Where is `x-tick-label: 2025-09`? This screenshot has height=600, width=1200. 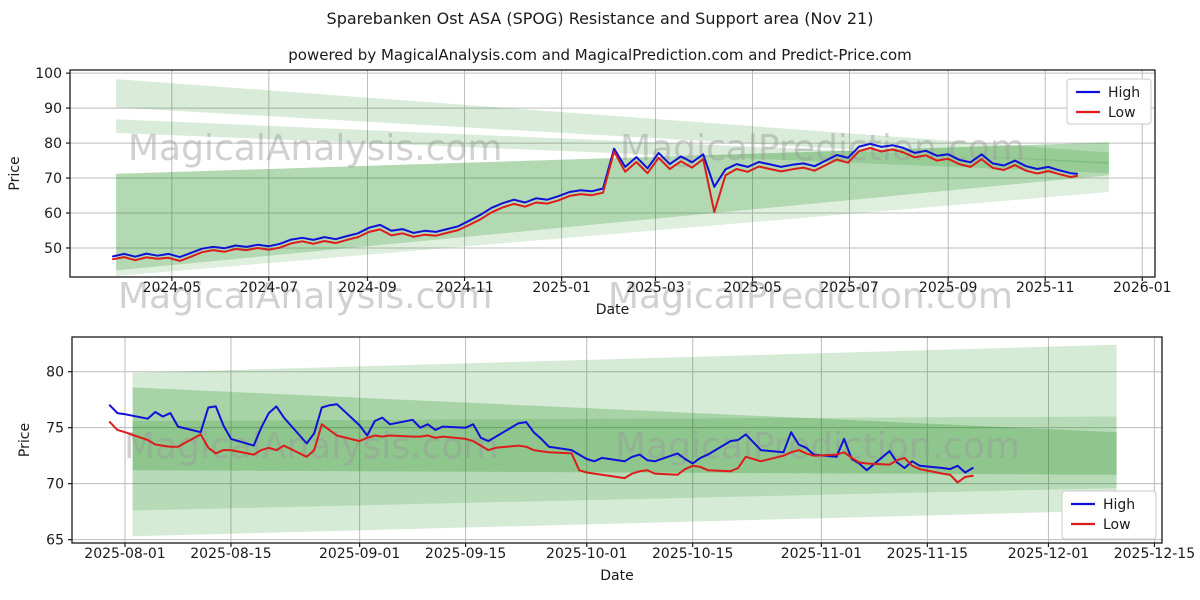
x-tick-label: 2025-09 is located at coordinates (948, 288).